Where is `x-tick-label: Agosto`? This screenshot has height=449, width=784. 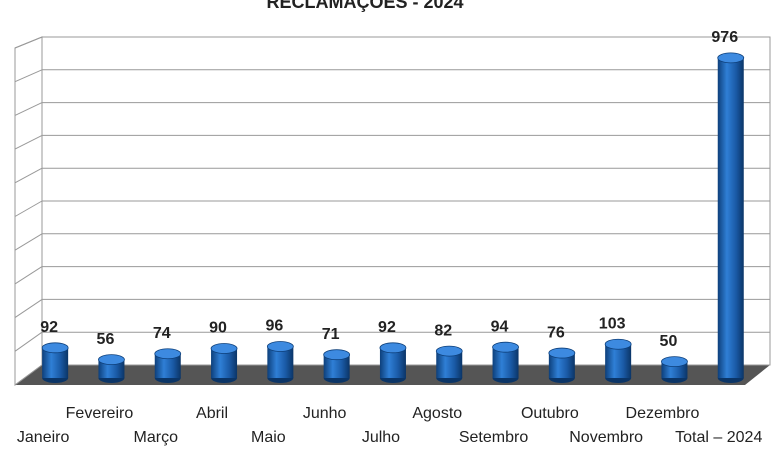
x-tick-label: Agosto is located at coordinates (437, 413).